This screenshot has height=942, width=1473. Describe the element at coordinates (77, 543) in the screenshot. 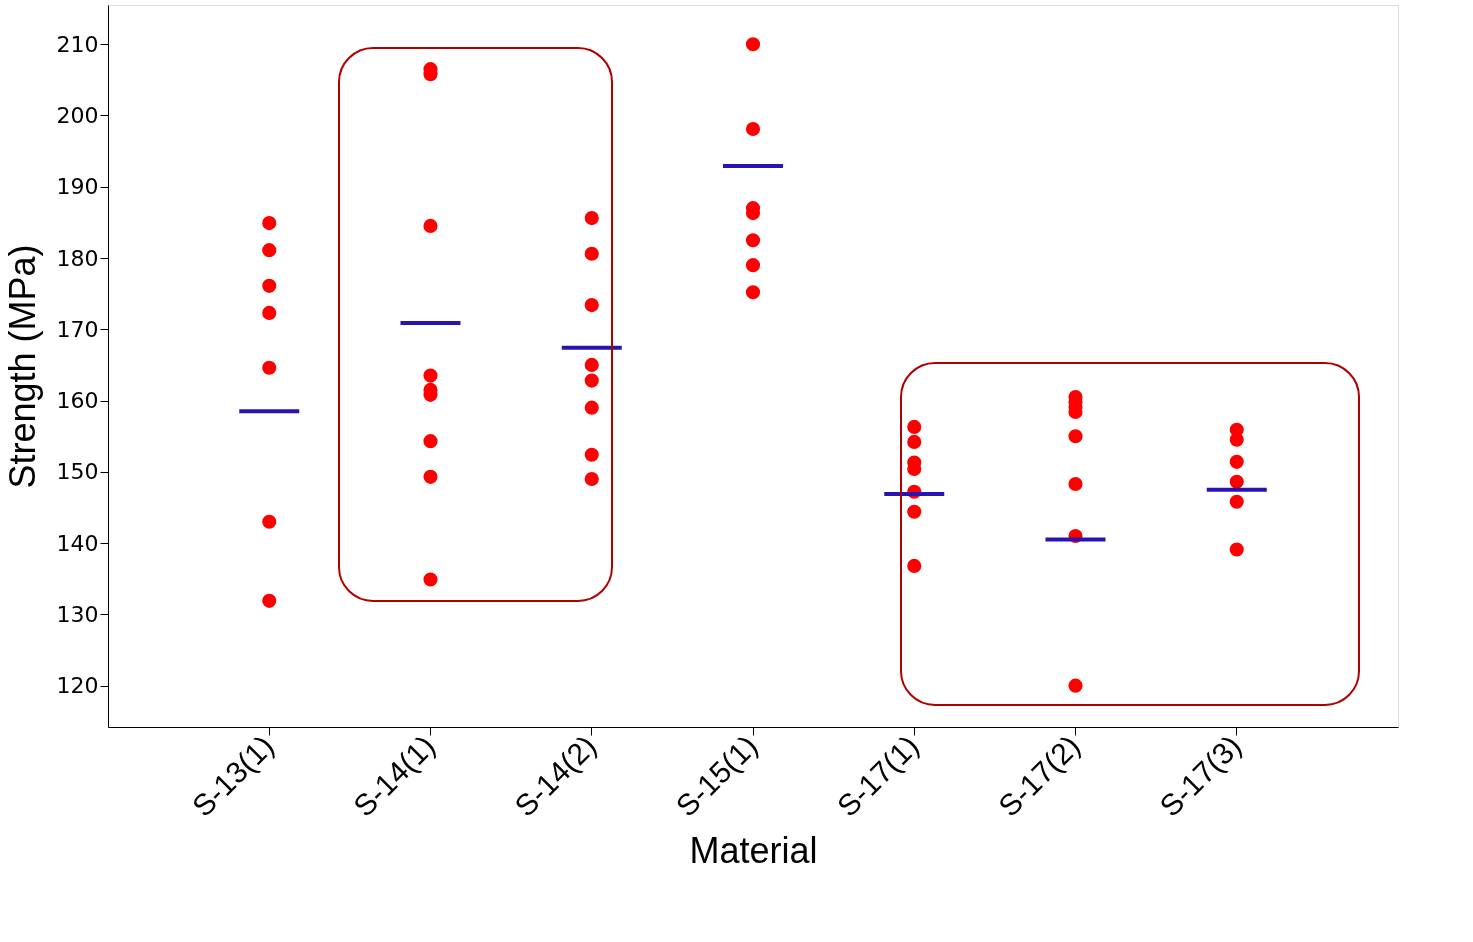

I see `y-tick-label: 140` at that location.